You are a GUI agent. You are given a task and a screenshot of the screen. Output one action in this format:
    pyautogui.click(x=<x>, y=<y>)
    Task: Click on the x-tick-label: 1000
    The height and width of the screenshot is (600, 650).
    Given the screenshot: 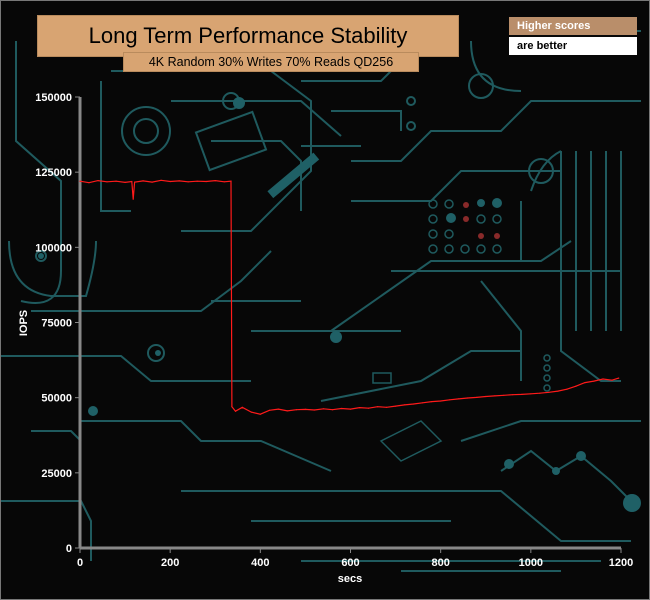 What is the action you would take?
    pyautogui.click(x=531, y=563)
    